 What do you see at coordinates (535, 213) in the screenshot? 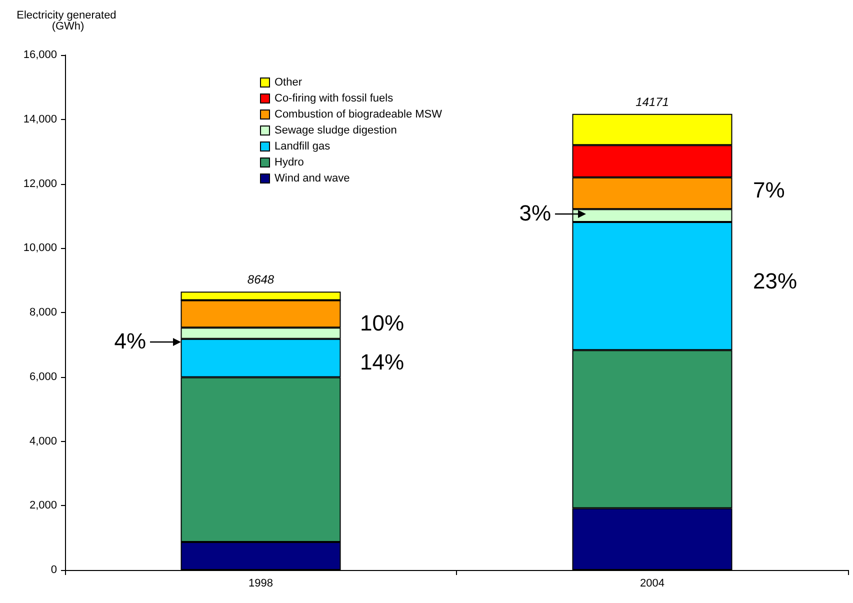
I see `annotation: 3%` at bounding box center [535, 213].